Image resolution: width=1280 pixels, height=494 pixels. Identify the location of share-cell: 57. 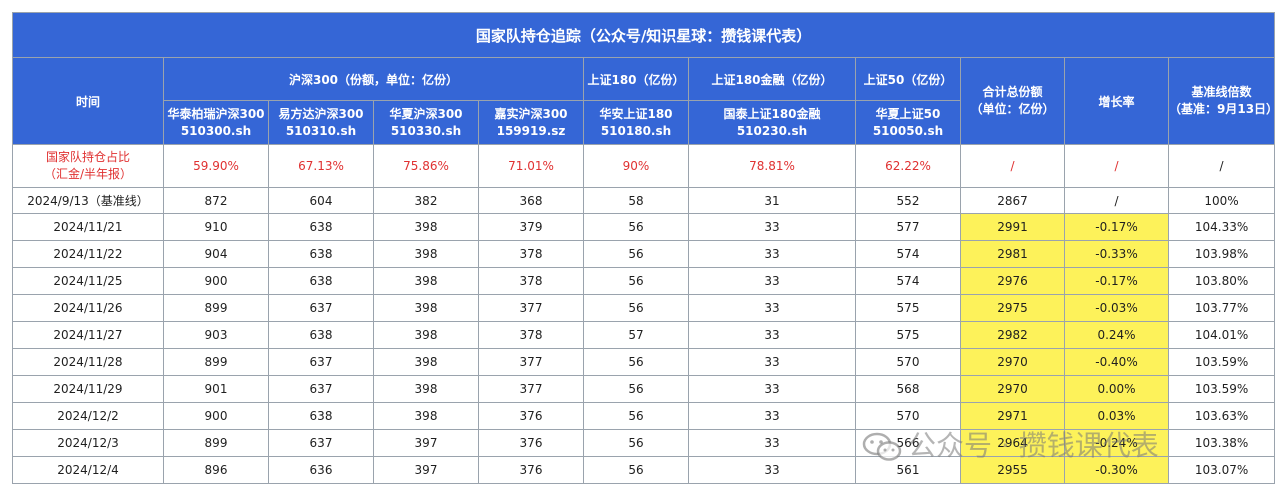
(636, 335).